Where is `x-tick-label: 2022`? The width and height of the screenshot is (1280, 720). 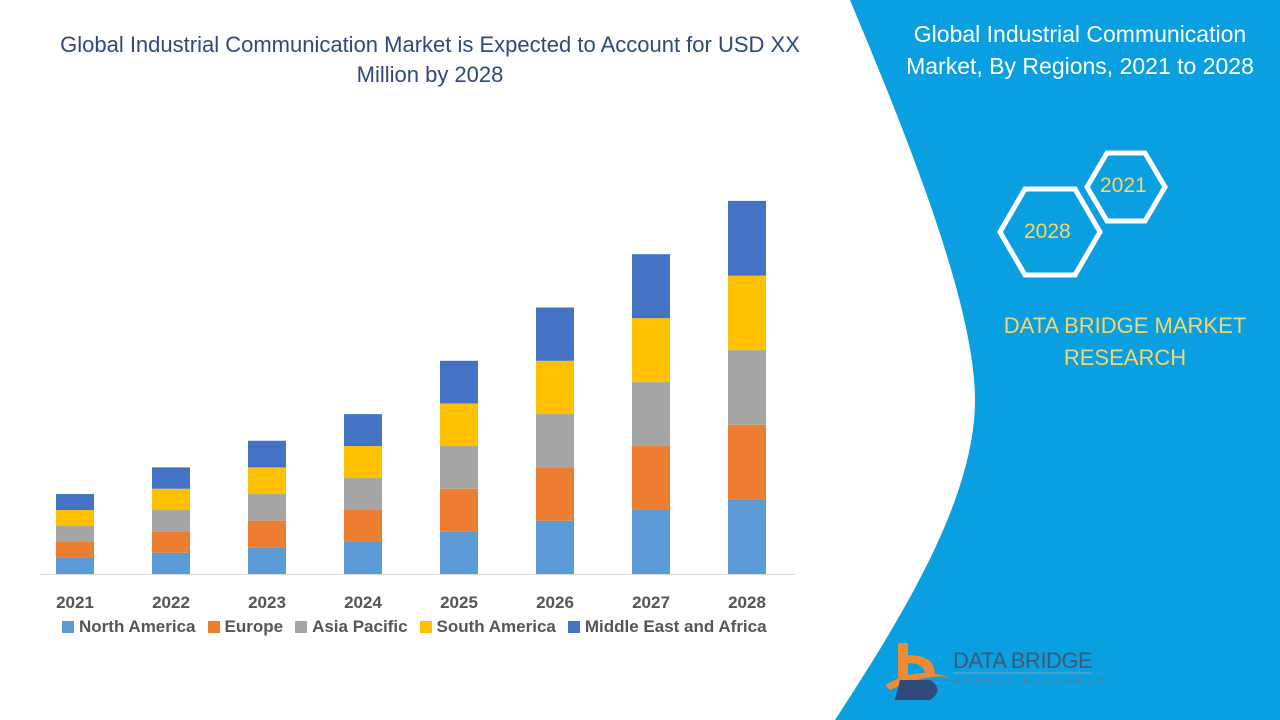
x-tick-label: 2022 is located at coordinates (171, 602).